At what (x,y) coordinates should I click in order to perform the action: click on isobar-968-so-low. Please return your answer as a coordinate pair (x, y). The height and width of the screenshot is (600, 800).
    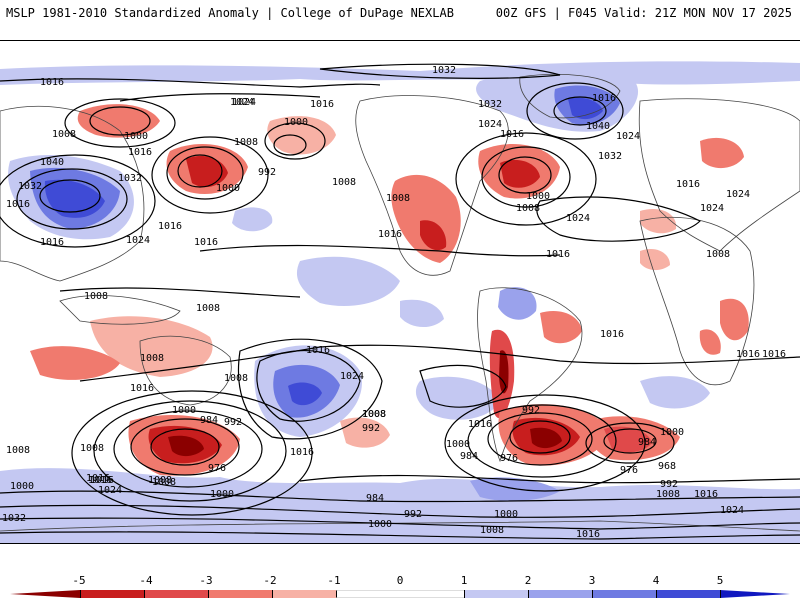
    Looking at the image, I should click on (630, 441).